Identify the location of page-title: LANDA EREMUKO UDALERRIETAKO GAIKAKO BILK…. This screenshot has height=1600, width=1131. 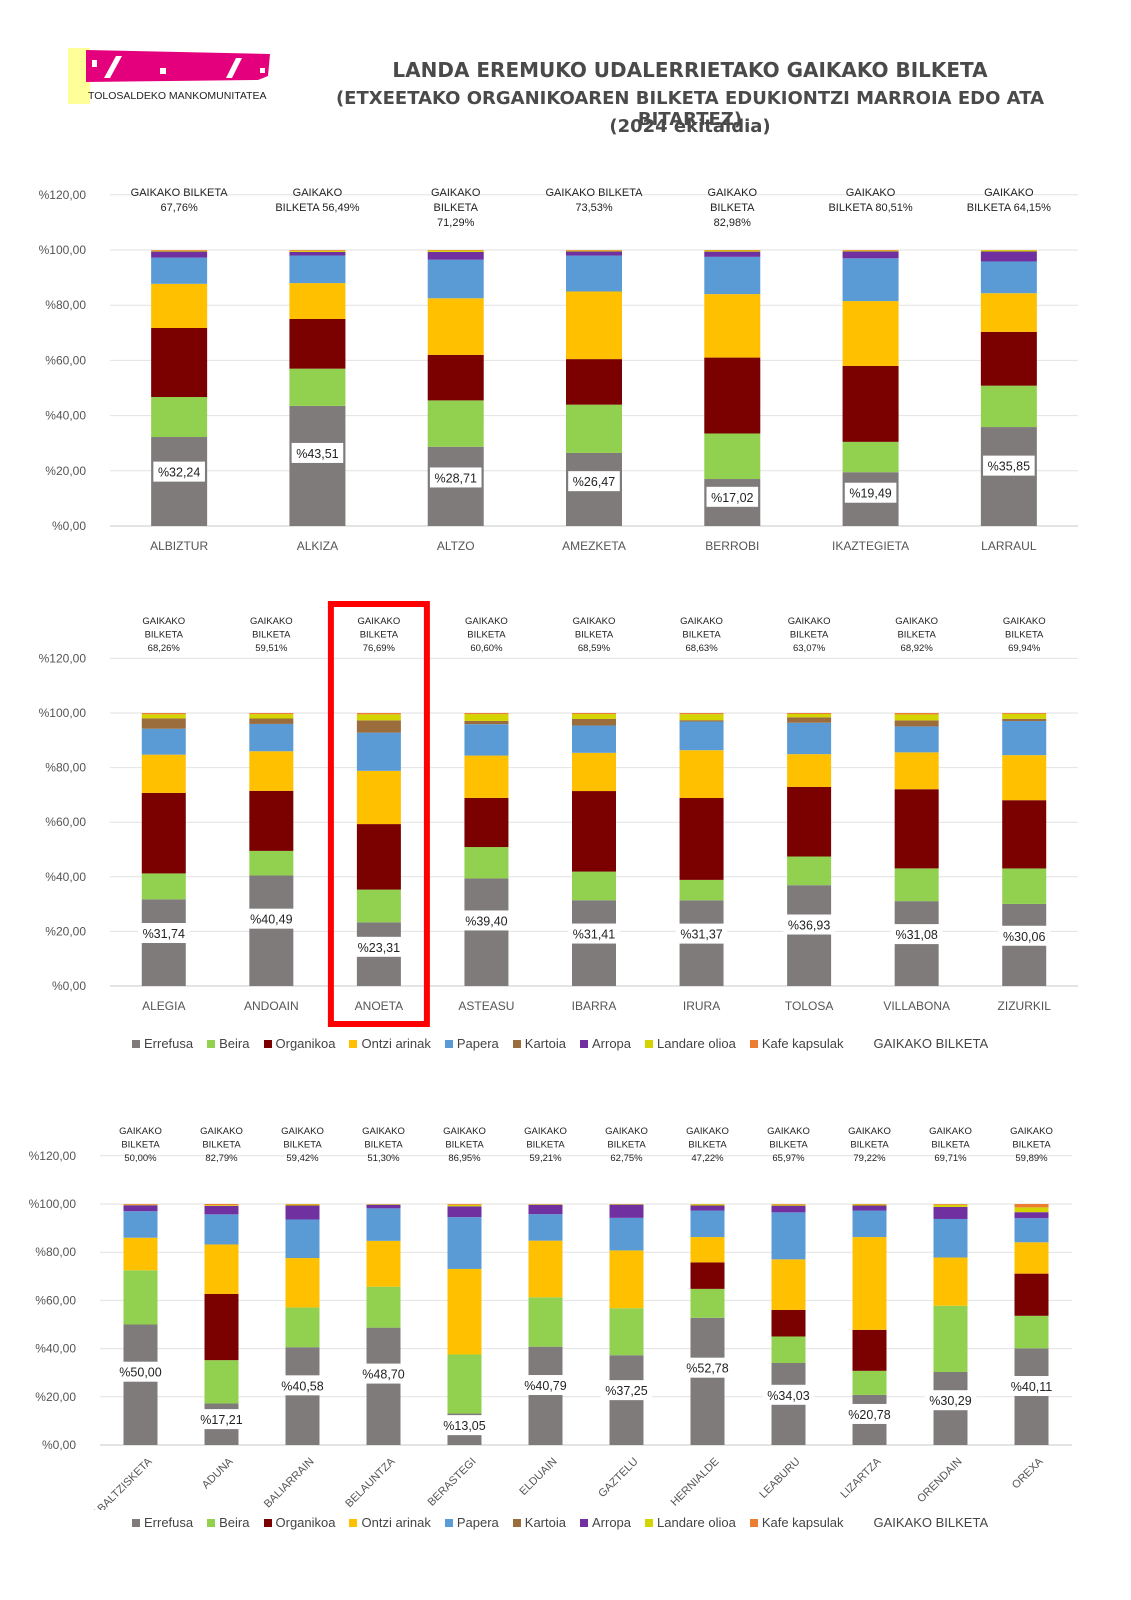
(690, 70).